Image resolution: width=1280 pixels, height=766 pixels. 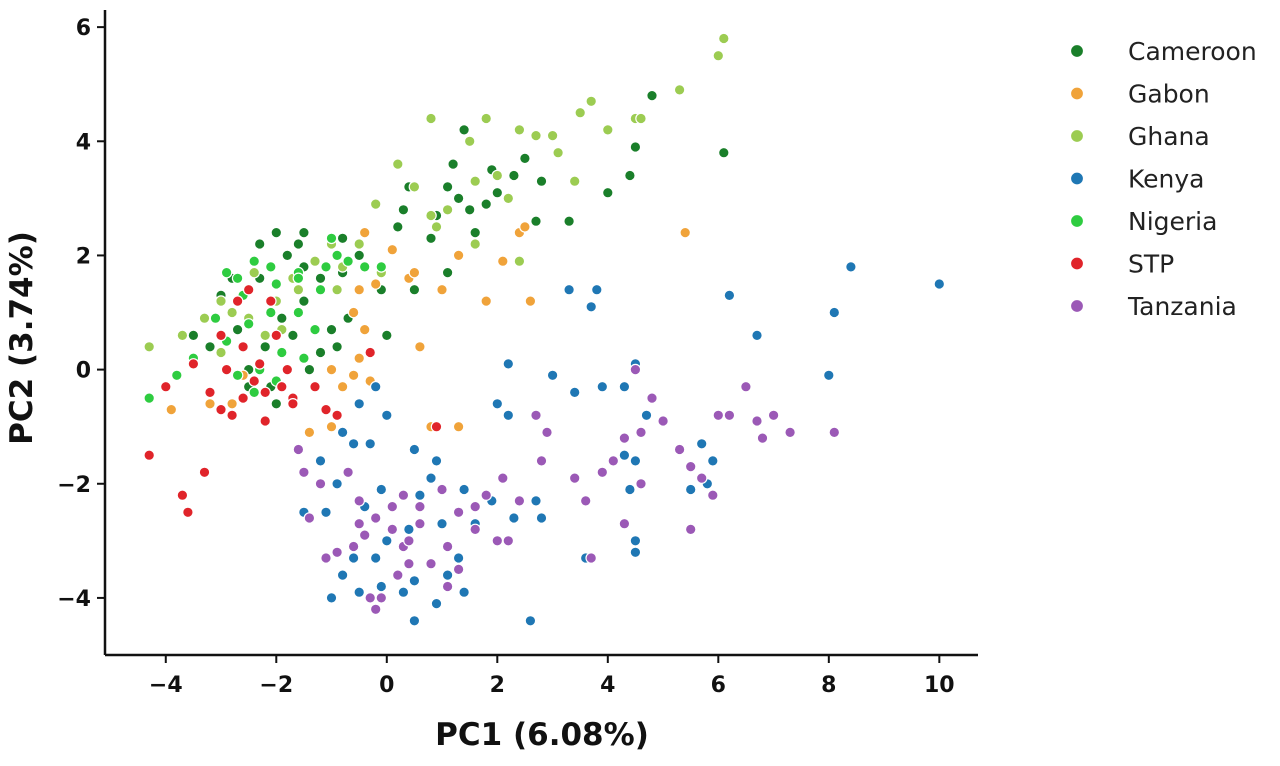 What do you see at coordinates (74, 599) in the screenshot?
I see `y-tick-label: −4` at bounding box center [74, 599].